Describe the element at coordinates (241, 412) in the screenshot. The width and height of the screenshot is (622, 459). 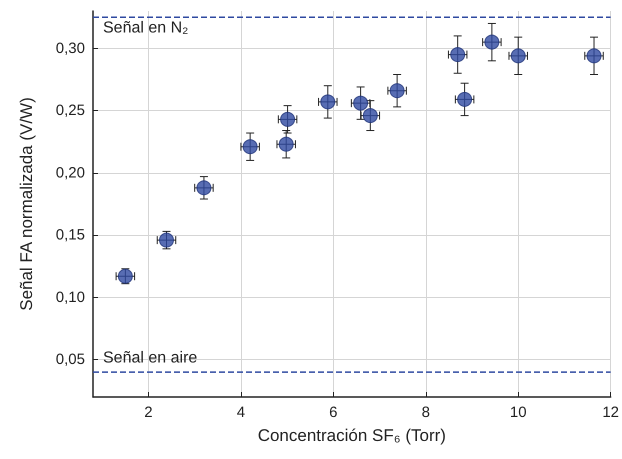
I see `x-tick-label: 4` at that location.